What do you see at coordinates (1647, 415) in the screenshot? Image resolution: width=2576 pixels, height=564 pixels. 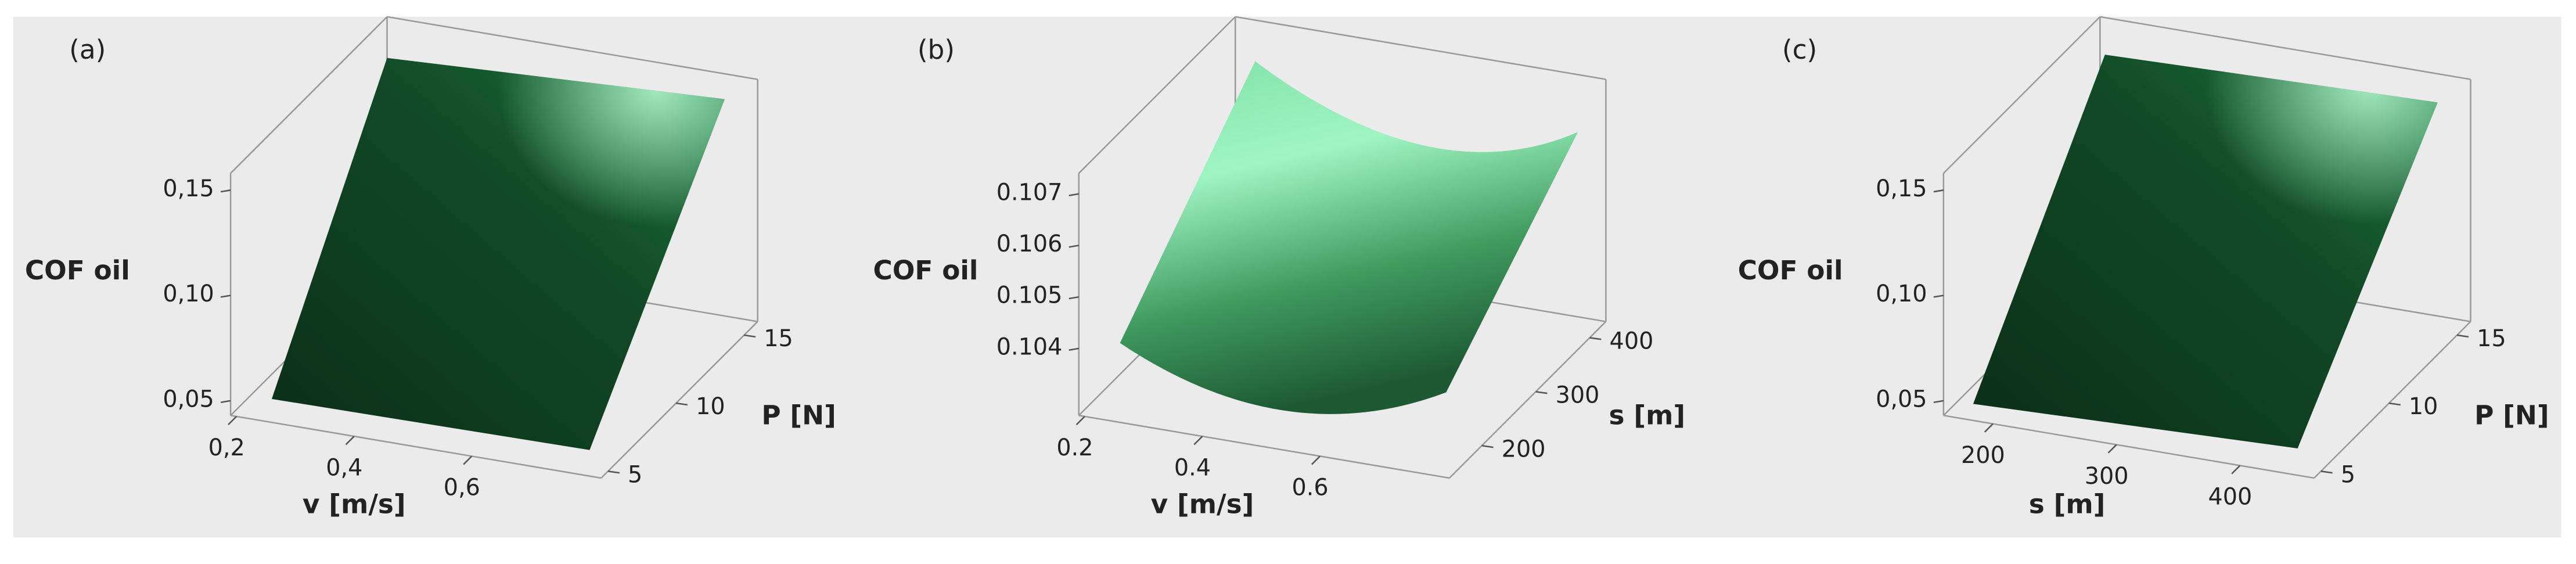 I see `y-axis-label: s [m]` at bounding box center [1647, 415].